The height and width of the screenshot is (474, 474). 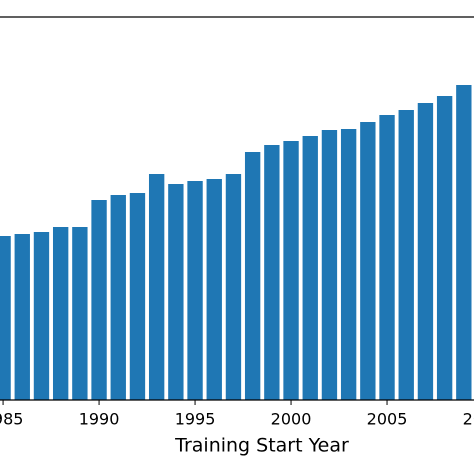 I want to click on x-tick-label: 2005, so click(x=387, y=419).